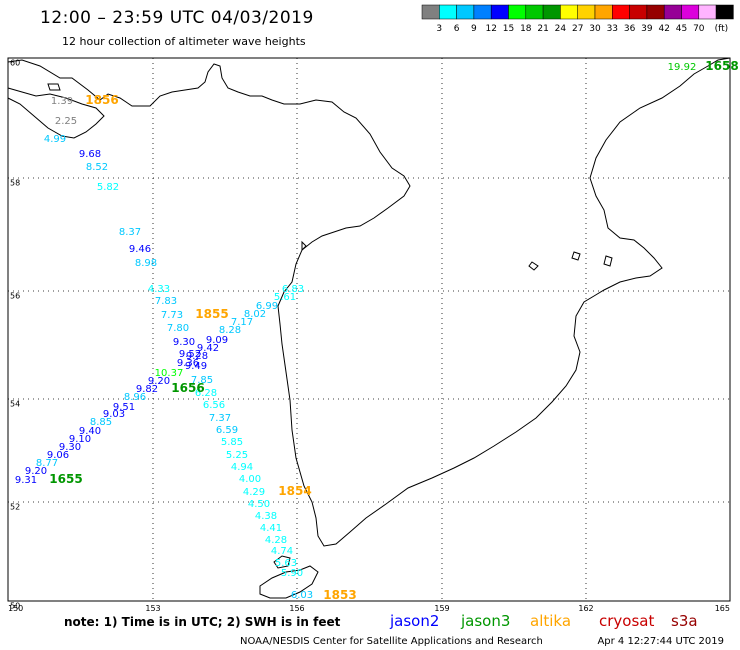 This screenshot has height=650, width=740. Describe the element at coordinates (684, 621) in the screenshot. I see `satellite-s3a: s3a` at that location.